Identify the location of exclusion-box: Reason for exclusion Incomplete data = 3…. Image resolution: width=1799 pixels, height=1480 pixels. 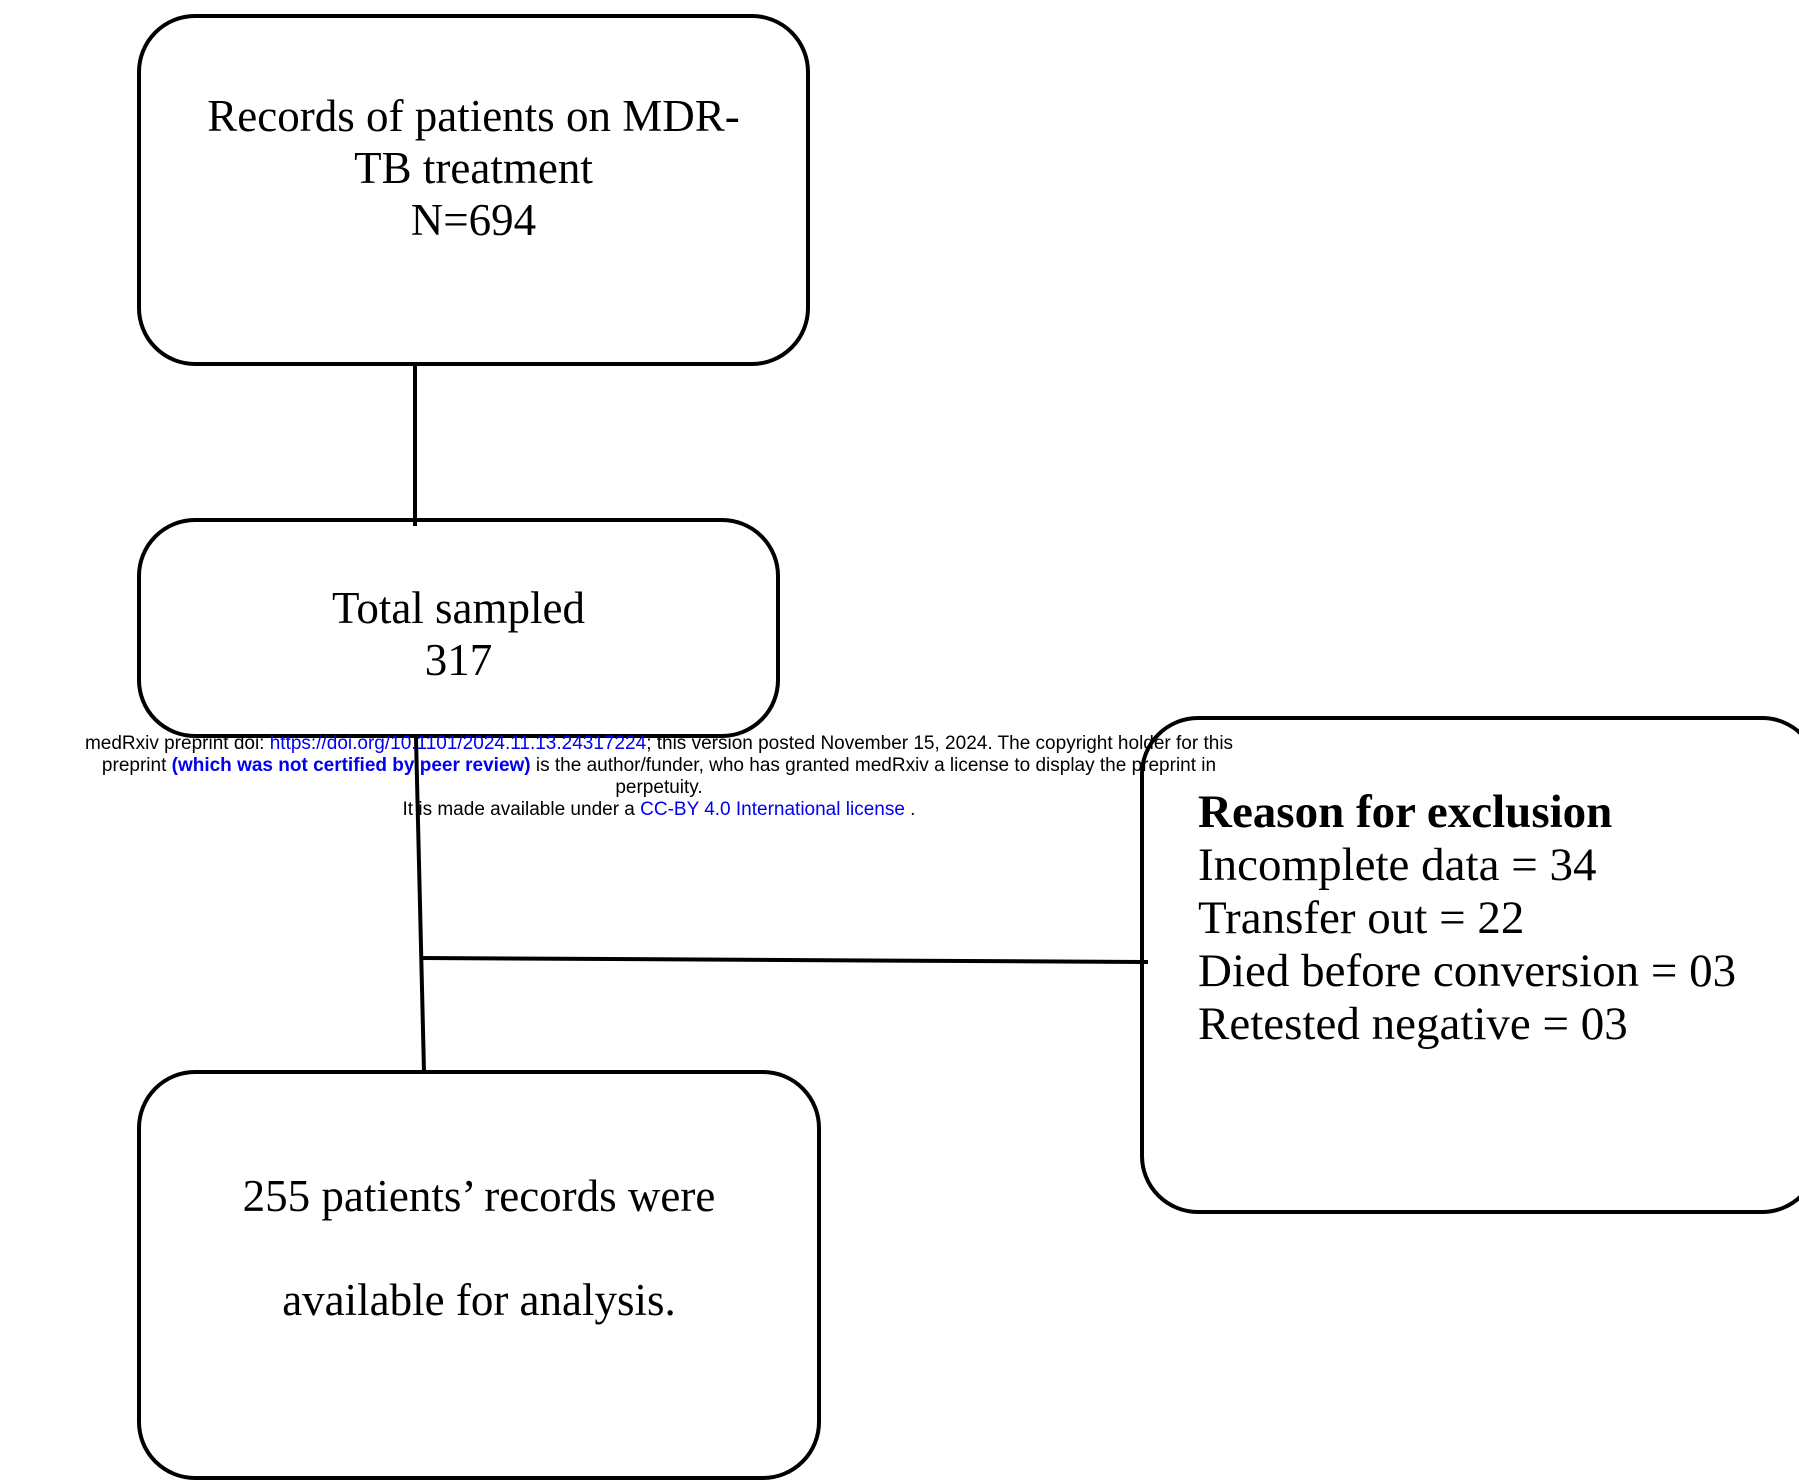
(1469, 965).